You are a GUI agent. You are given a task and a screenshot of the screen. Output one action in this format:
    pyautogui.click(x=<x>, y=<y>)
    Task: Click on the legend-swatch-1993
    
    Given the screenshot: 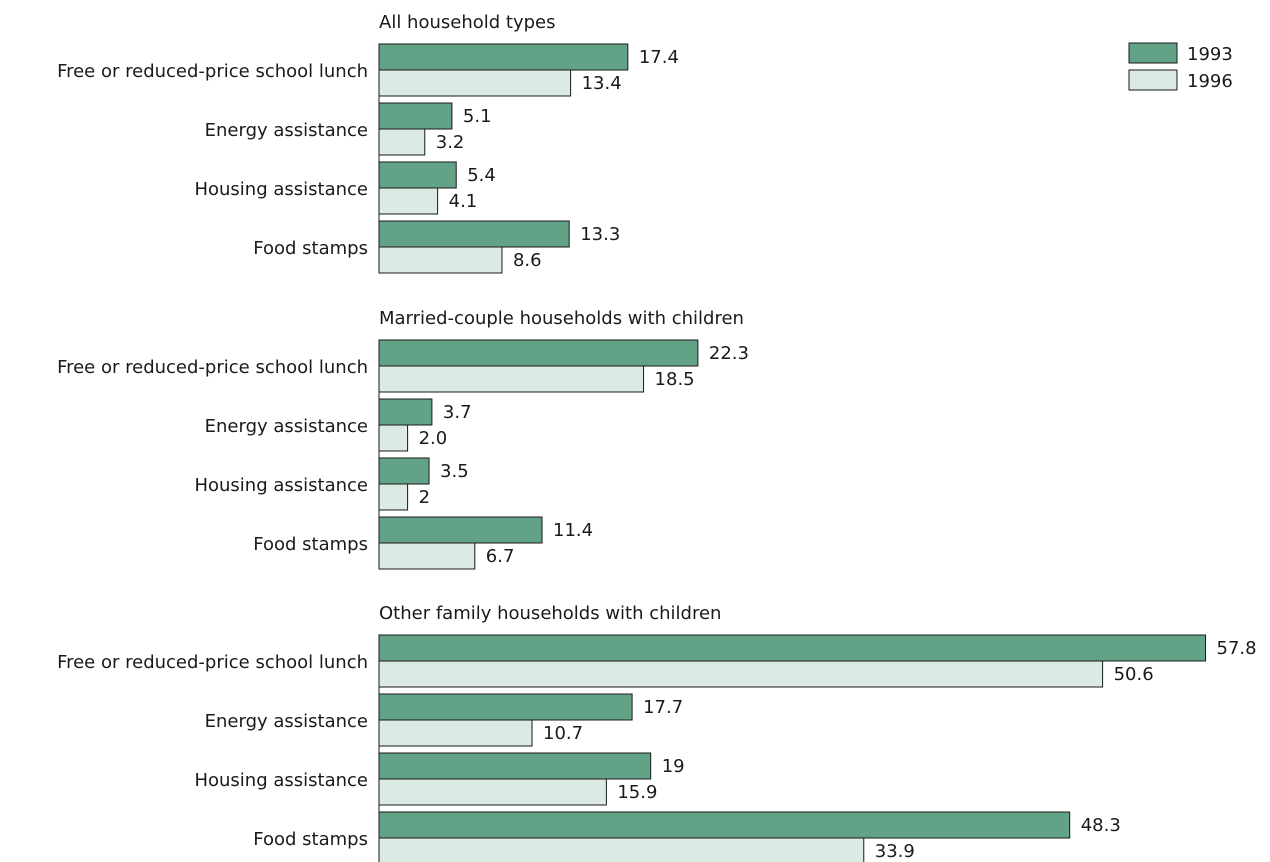 What is the action you would take?
    pyautogui.click(x=1153, y=53)
    